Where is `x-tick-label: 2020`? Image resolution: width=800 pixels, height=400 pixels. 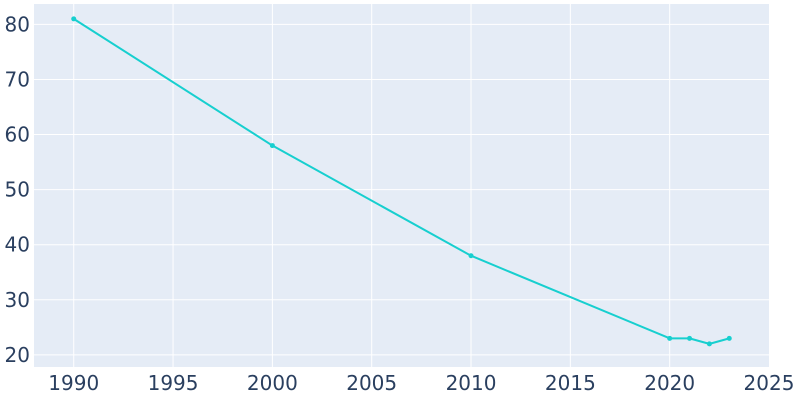
x-tick-label: 2020 is located at coordinates (669, 383).